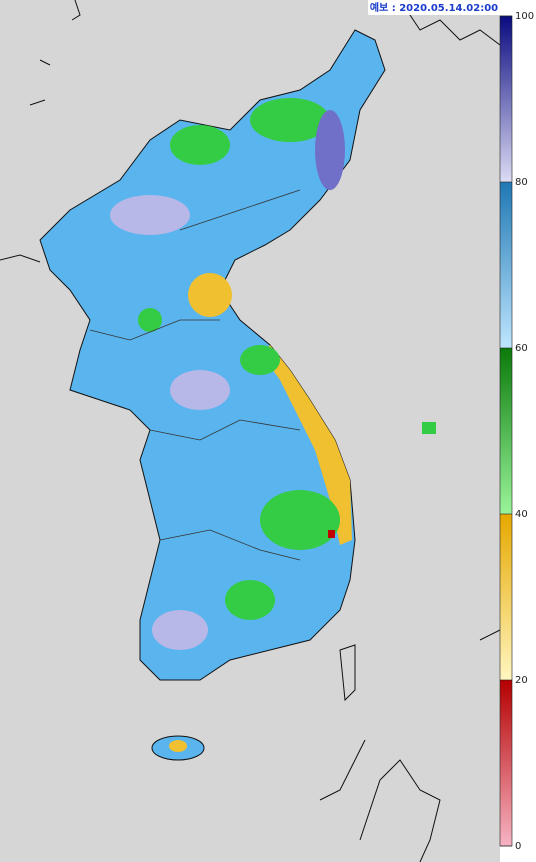  Describe the element at coordinates (521, 680) in the screenshot. I see `tick-label: 20` at that location.